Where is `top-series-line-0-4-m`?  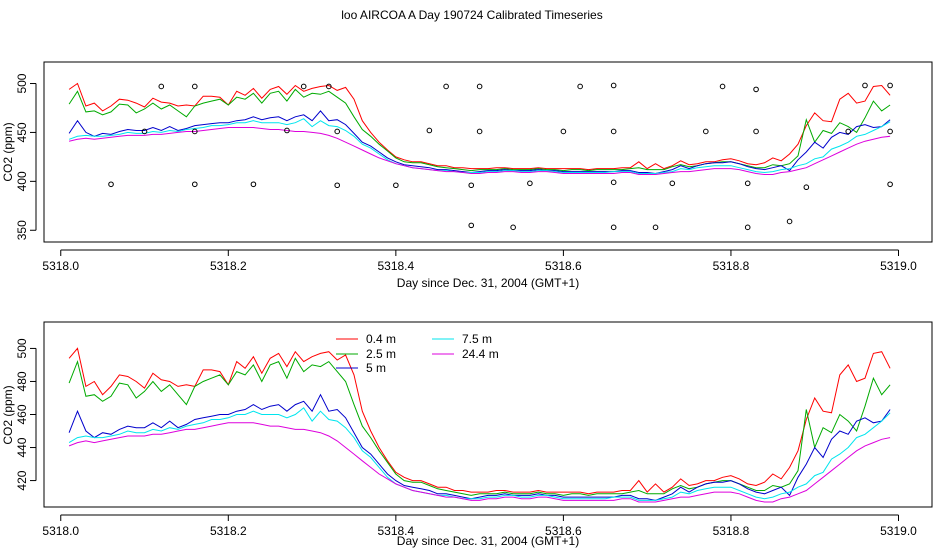 top-series-line-0-4-m is located at coordinates (479, 126).